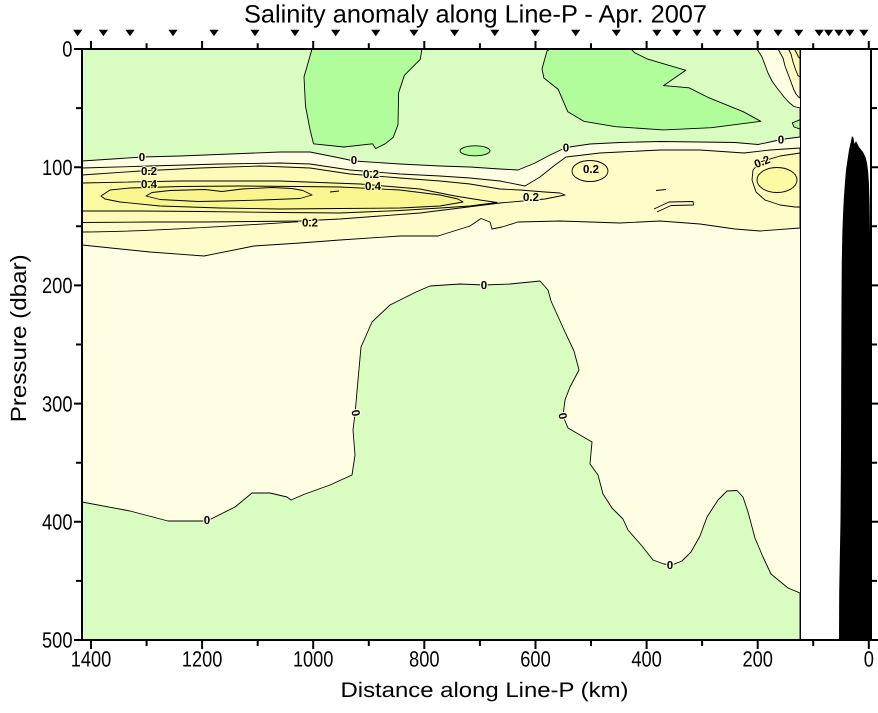 This screenshot has width=878, height=713. I want to click on svg-text: 300, so click(57, 403).